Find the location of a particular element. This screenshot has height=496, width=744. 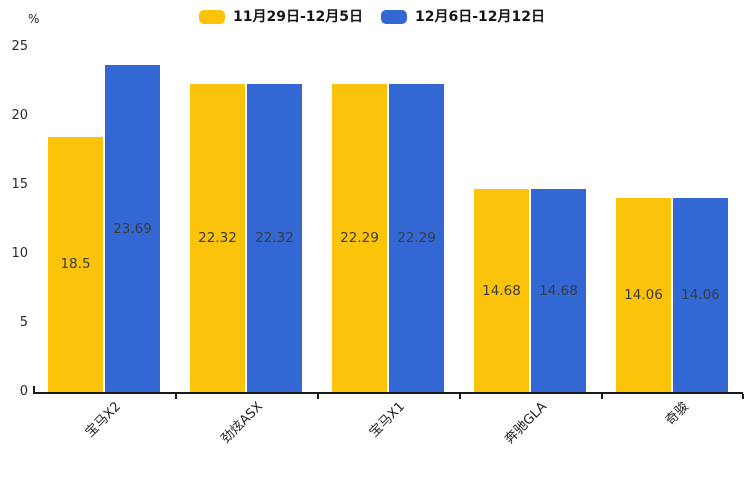

y-tick-label: 10 is located at coordinates (19, 253).